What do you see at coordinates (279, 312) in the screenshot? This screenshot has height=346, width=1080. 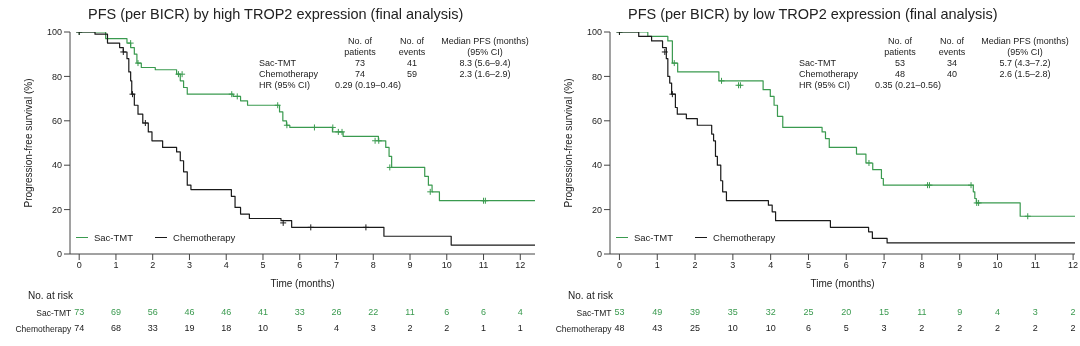 I see `text: Sac-TMT 73 69 56 46 46 41 33 26 22 11 6 6 4` at bounding box center [279, 312].